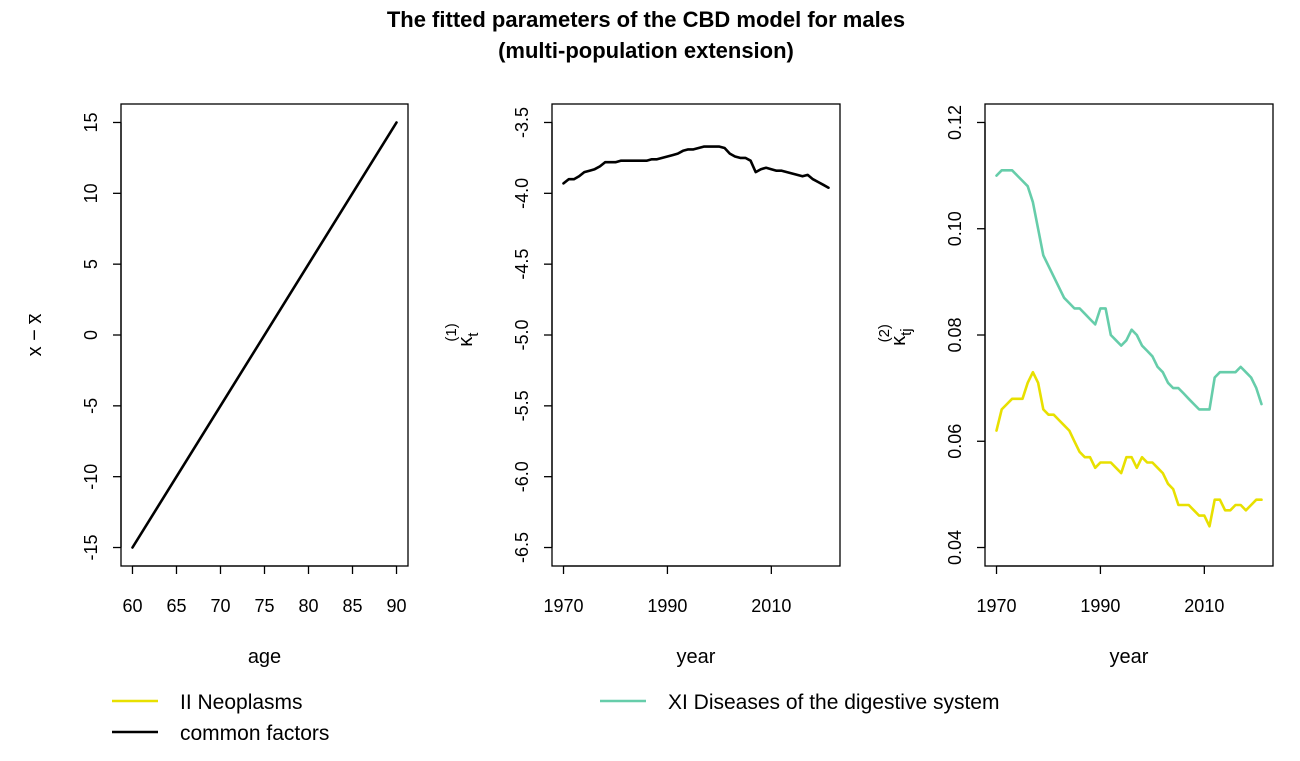 Image resolution: width=1300 pixels, height=761 pixels. What do you see at coordinates (522, 193) in the screenshot?
I see `y-tick-label: -4.0` at bounding box center [522, 193].